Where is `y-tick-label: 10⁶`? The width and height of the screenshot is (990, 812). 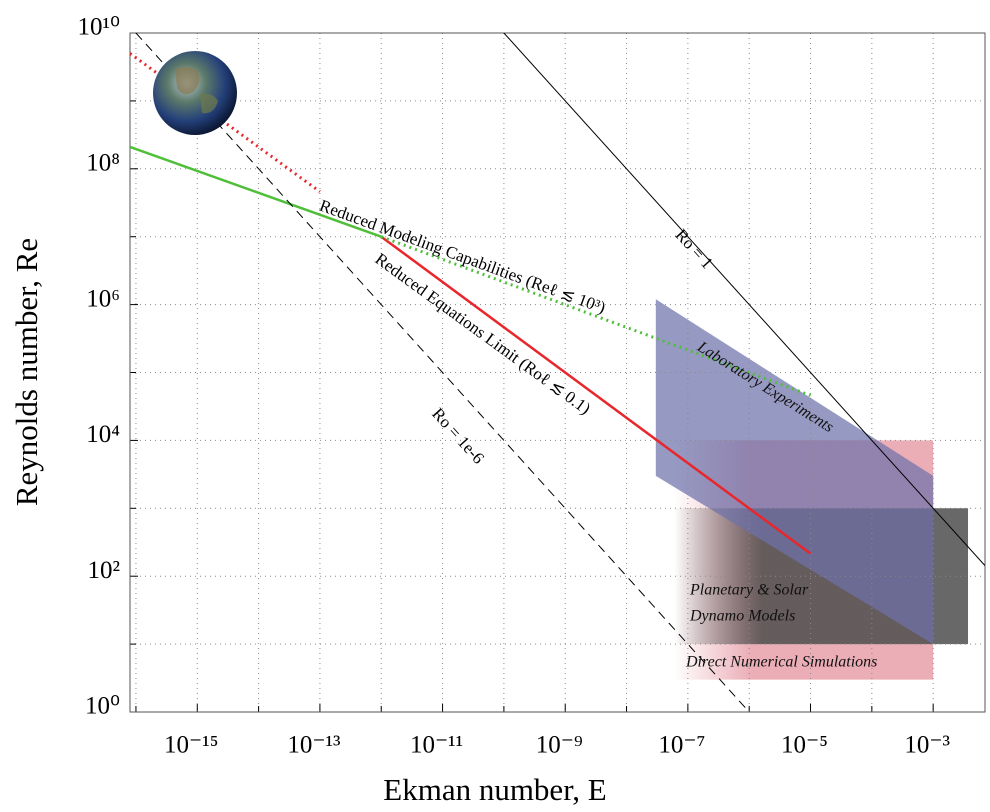 y-tick-label: 10⁶ is located at coordinates (103, 298).